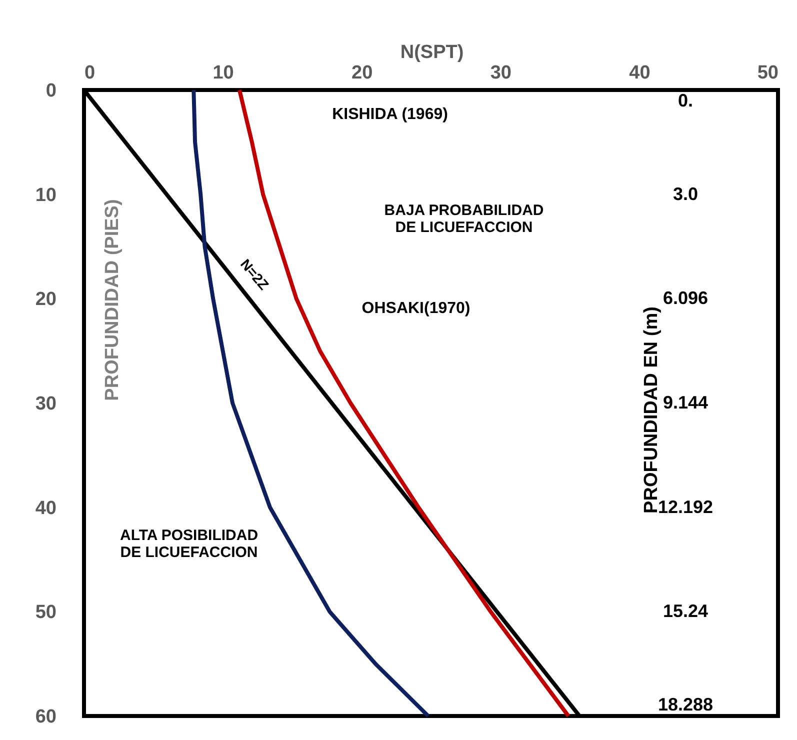  What do you see at coordinates (767, 73) in the screenshot?
I see `x-tick-label: 50` at bounding box center [767, 73].